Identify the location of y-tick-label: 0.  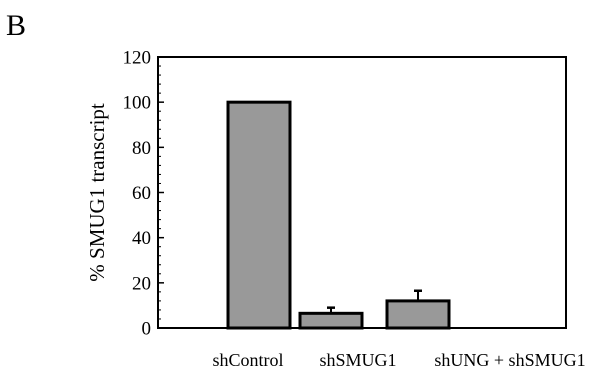
(147, 329).